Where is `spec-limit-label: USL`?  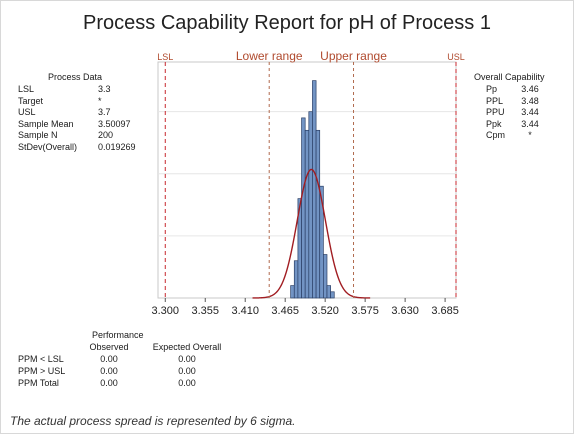 spec-limit-label: USL is located at coordinates (456, 57).